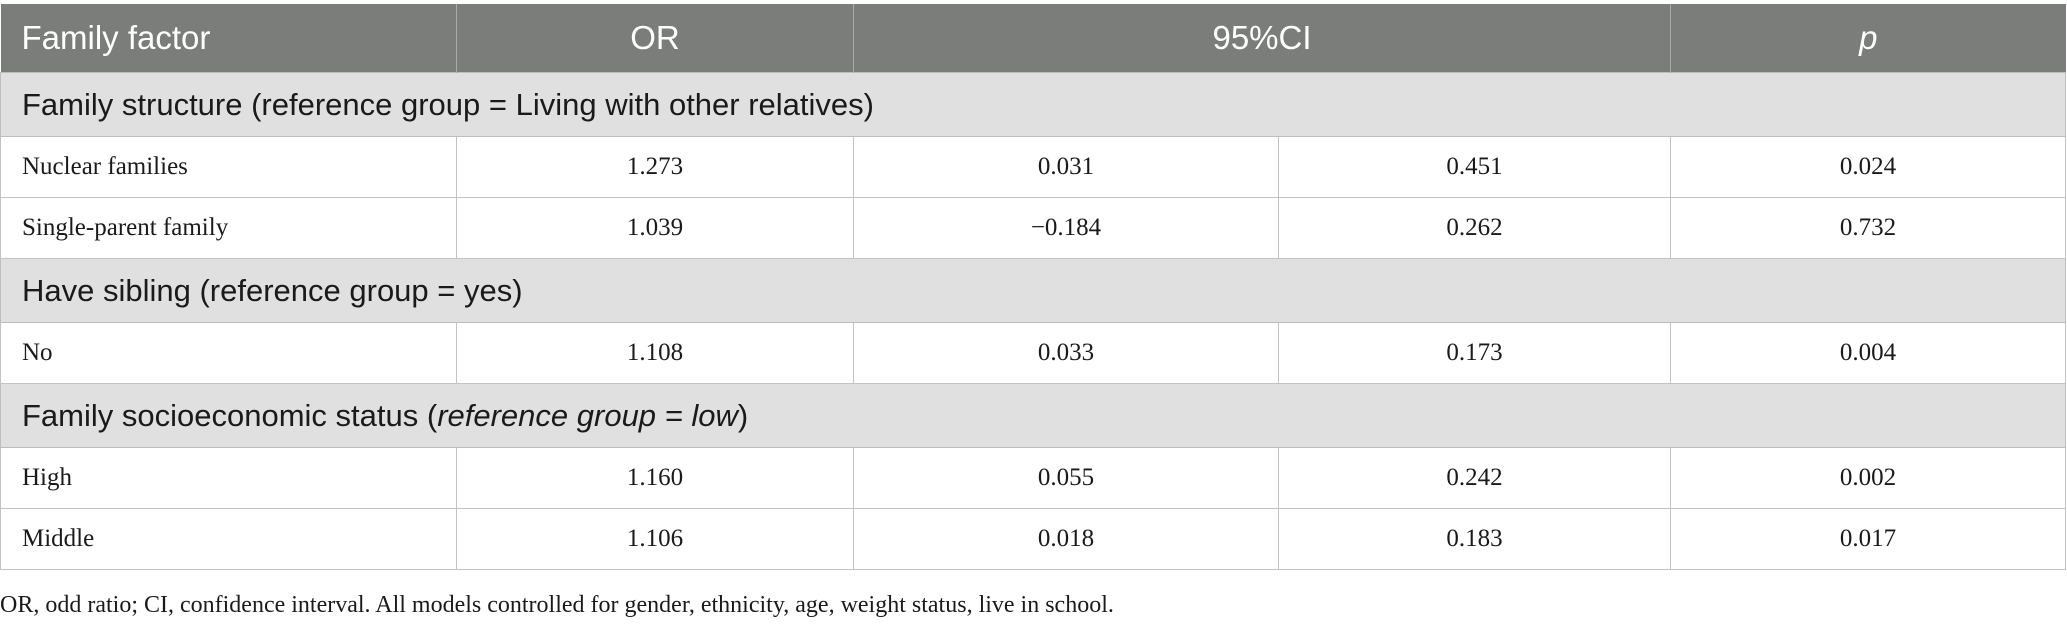  What do you see at coordinates (655, 228) in the screenshot?
I see `cell-or: 1.039` at bounding box center [655, 228].